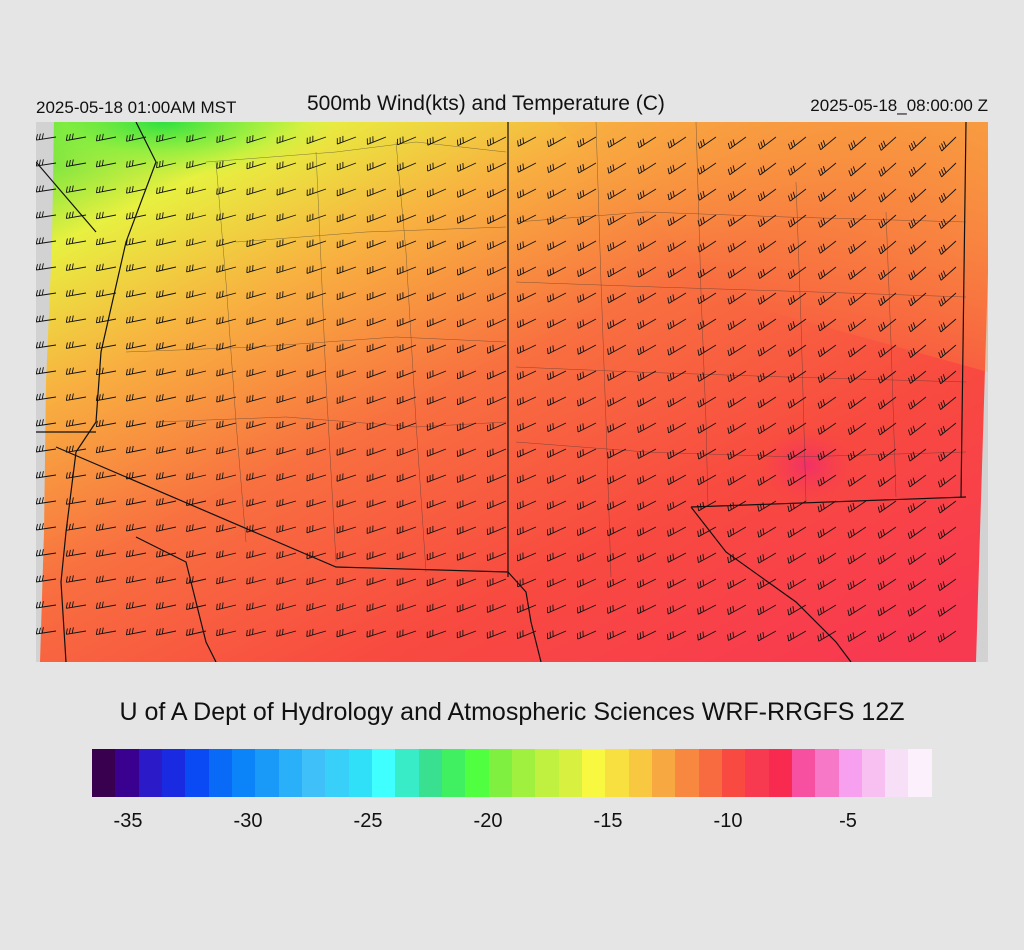 The width and height of the screenshot is (1024, 950). I want to click on northeast-orange-region, so click(772, 247).